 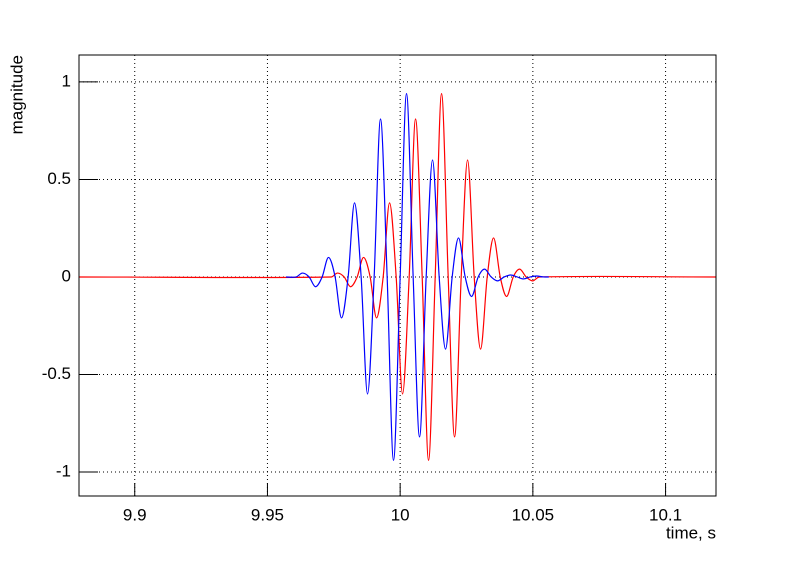 I want to click on y-axis-title: magnitude, so click(x=16, y=94).